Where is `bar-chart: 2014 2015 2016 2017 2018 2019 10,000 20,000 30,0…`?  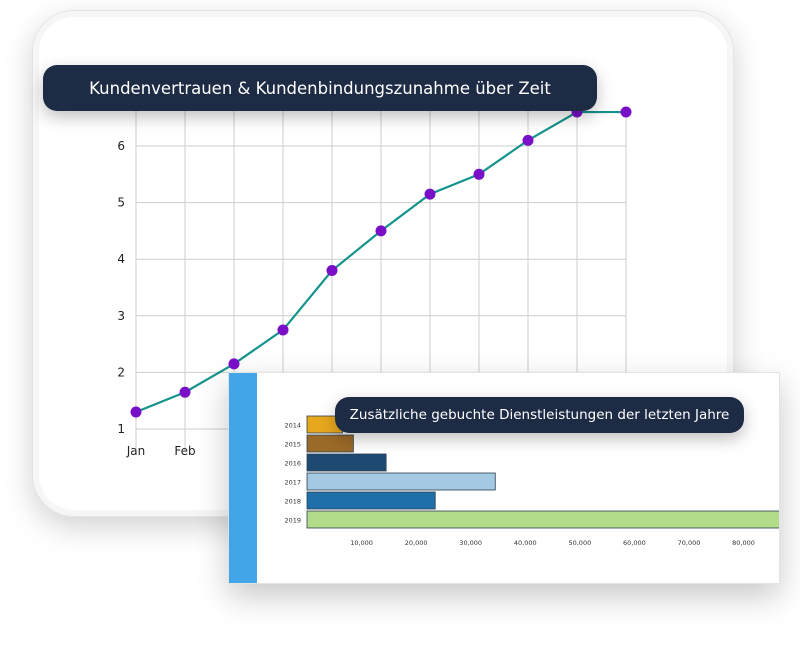 bar-chart: 2014 2015 2016 2017 2018 2019 10,000 20,000 30,0… is located at coordinates (531, 481).